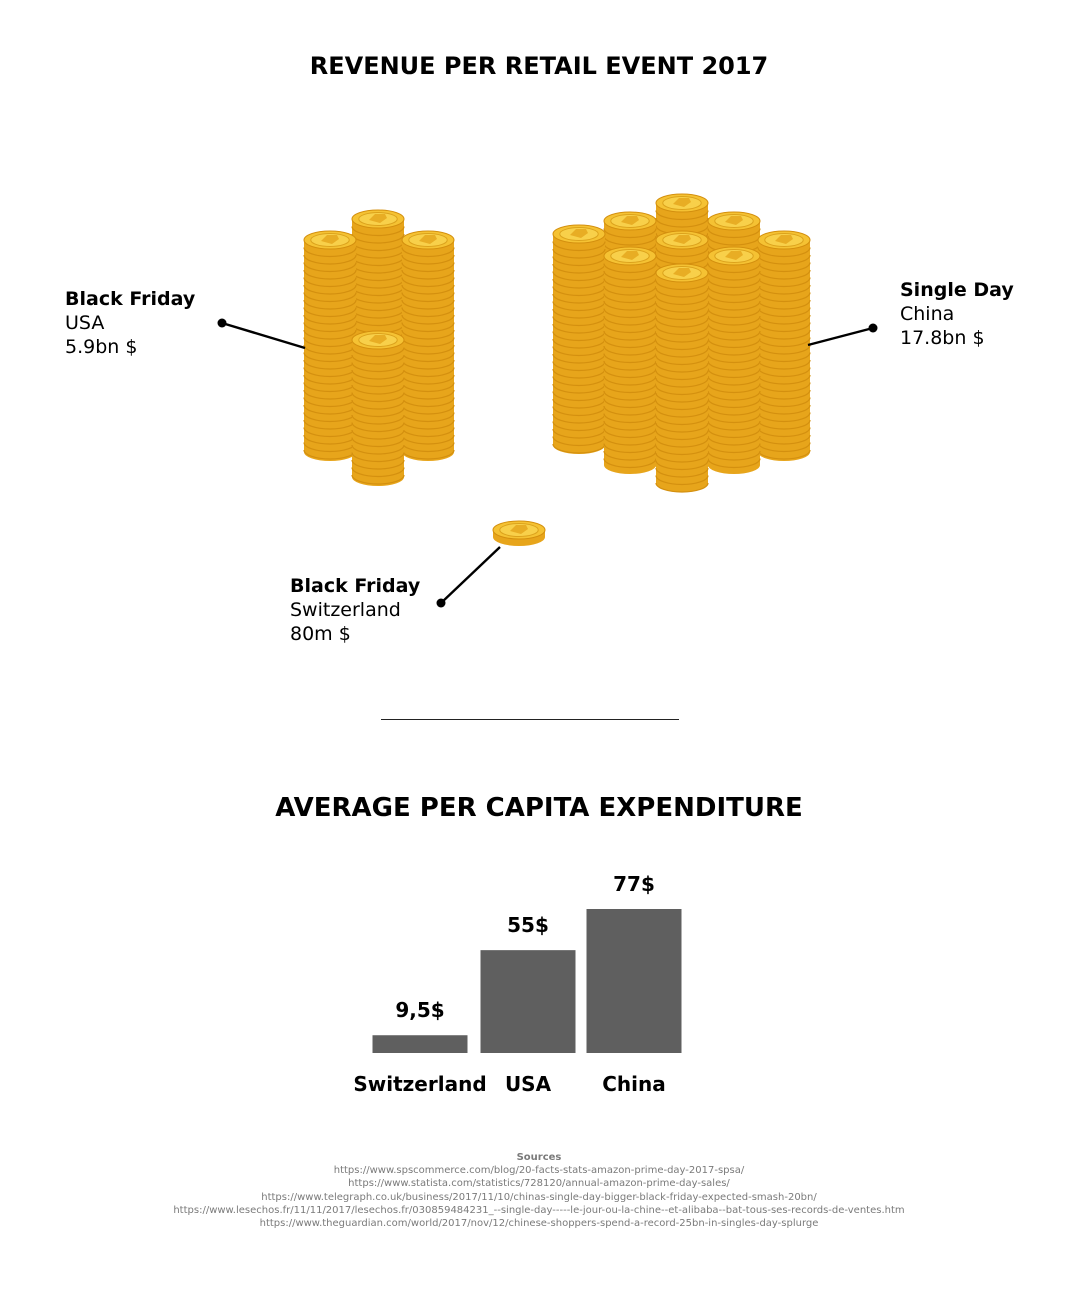 Image resolution: width=1078 pixels, height=1294 pixels. Describe the element at coordinates (101, 347) in the screenshot. I see `revenue-value: 5.9bn $` at that location.